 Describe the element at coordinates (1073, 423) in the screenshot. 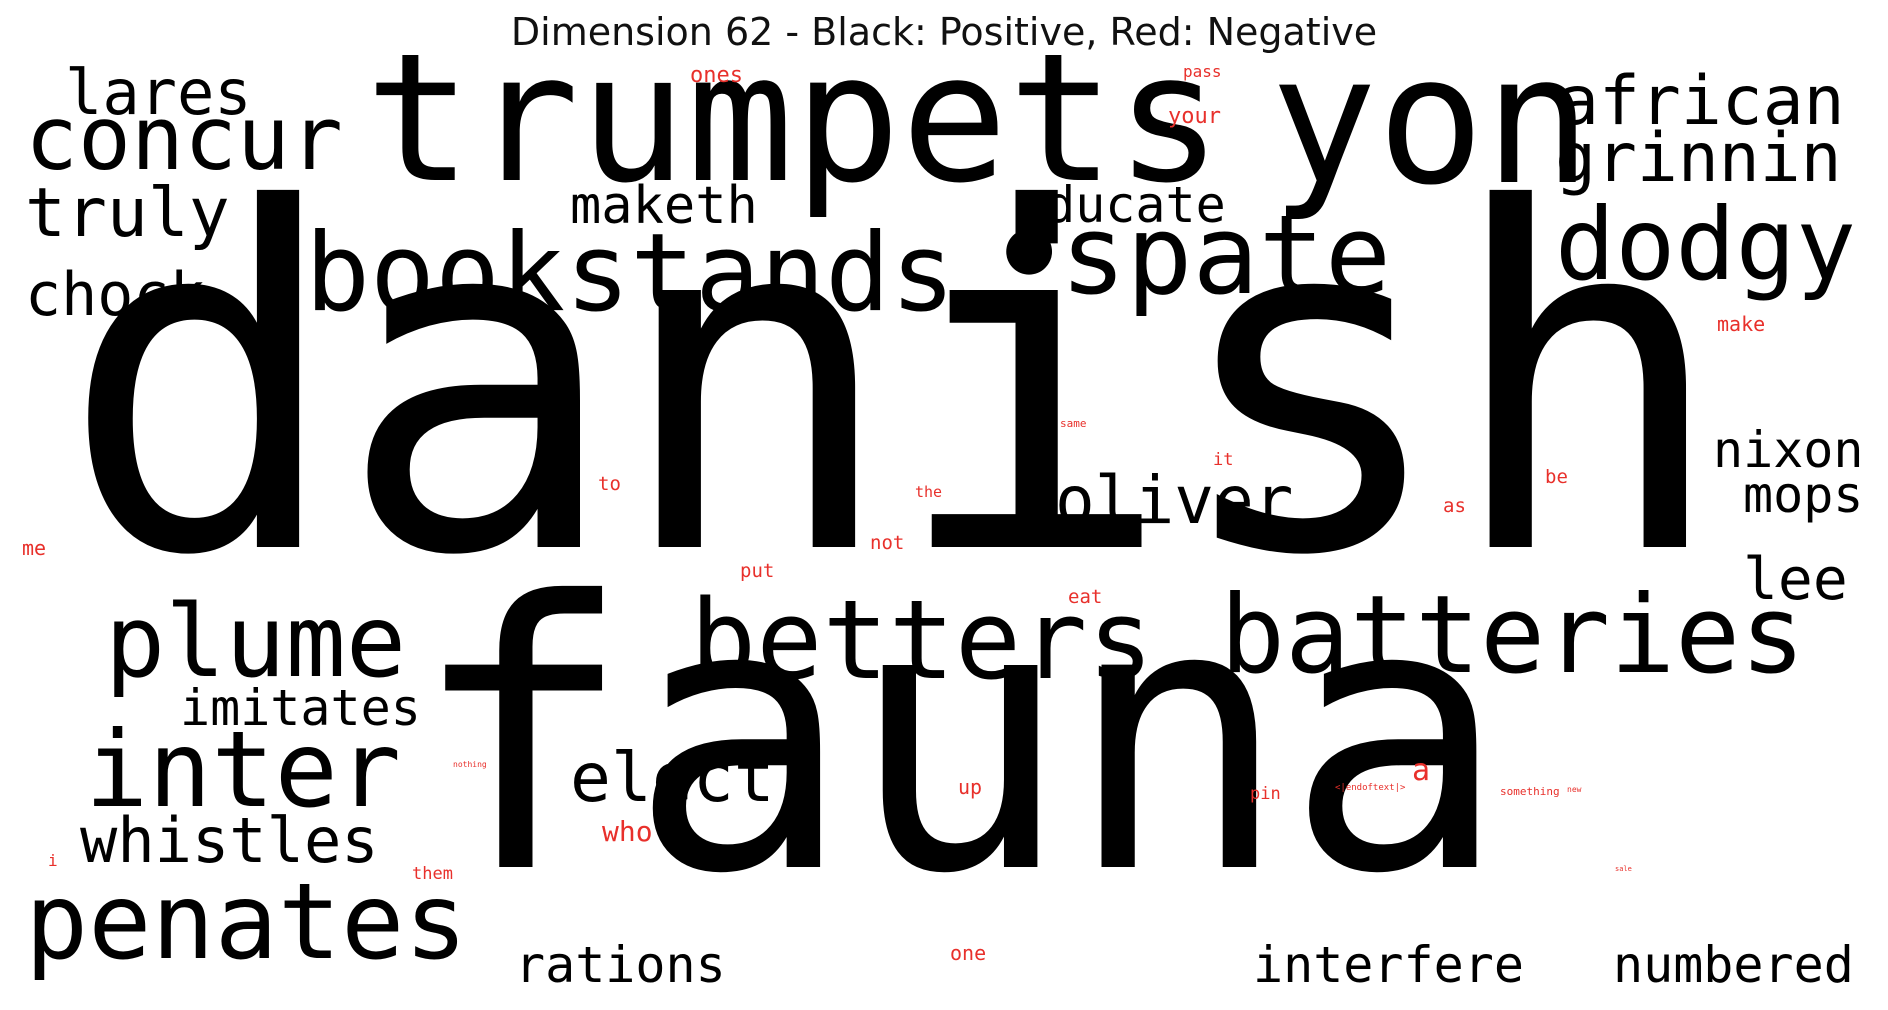

I see `word-same: same` at that location.